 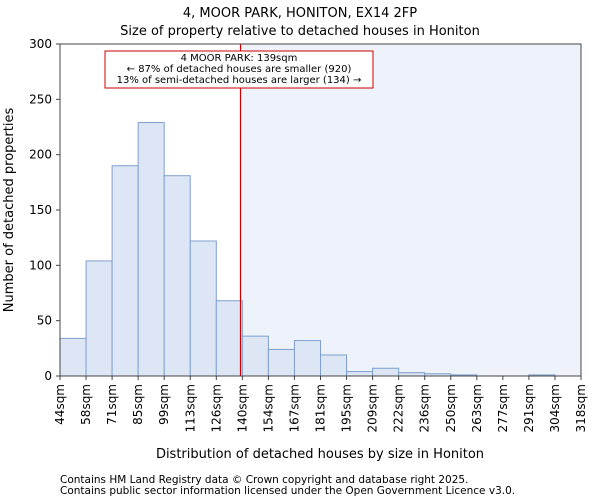 I want to click on y-tick-label: 150, so click(x=40, y=210).